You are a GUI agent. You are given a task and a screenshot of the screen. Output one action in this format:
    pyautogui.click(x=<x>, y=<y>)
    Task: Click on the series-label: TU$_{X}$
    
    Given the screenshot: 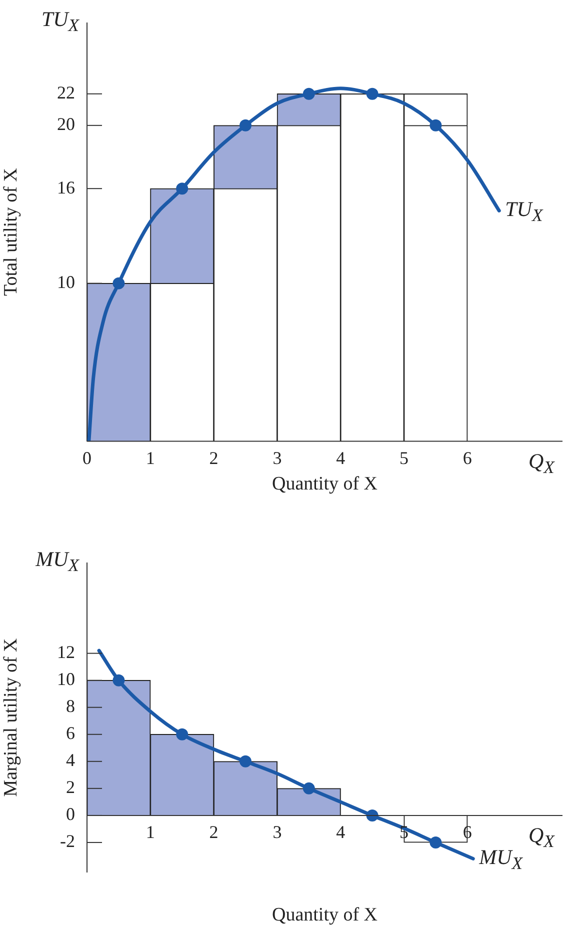 What is the action you would take?
    pyautogui.click(x=524, y=210)
    